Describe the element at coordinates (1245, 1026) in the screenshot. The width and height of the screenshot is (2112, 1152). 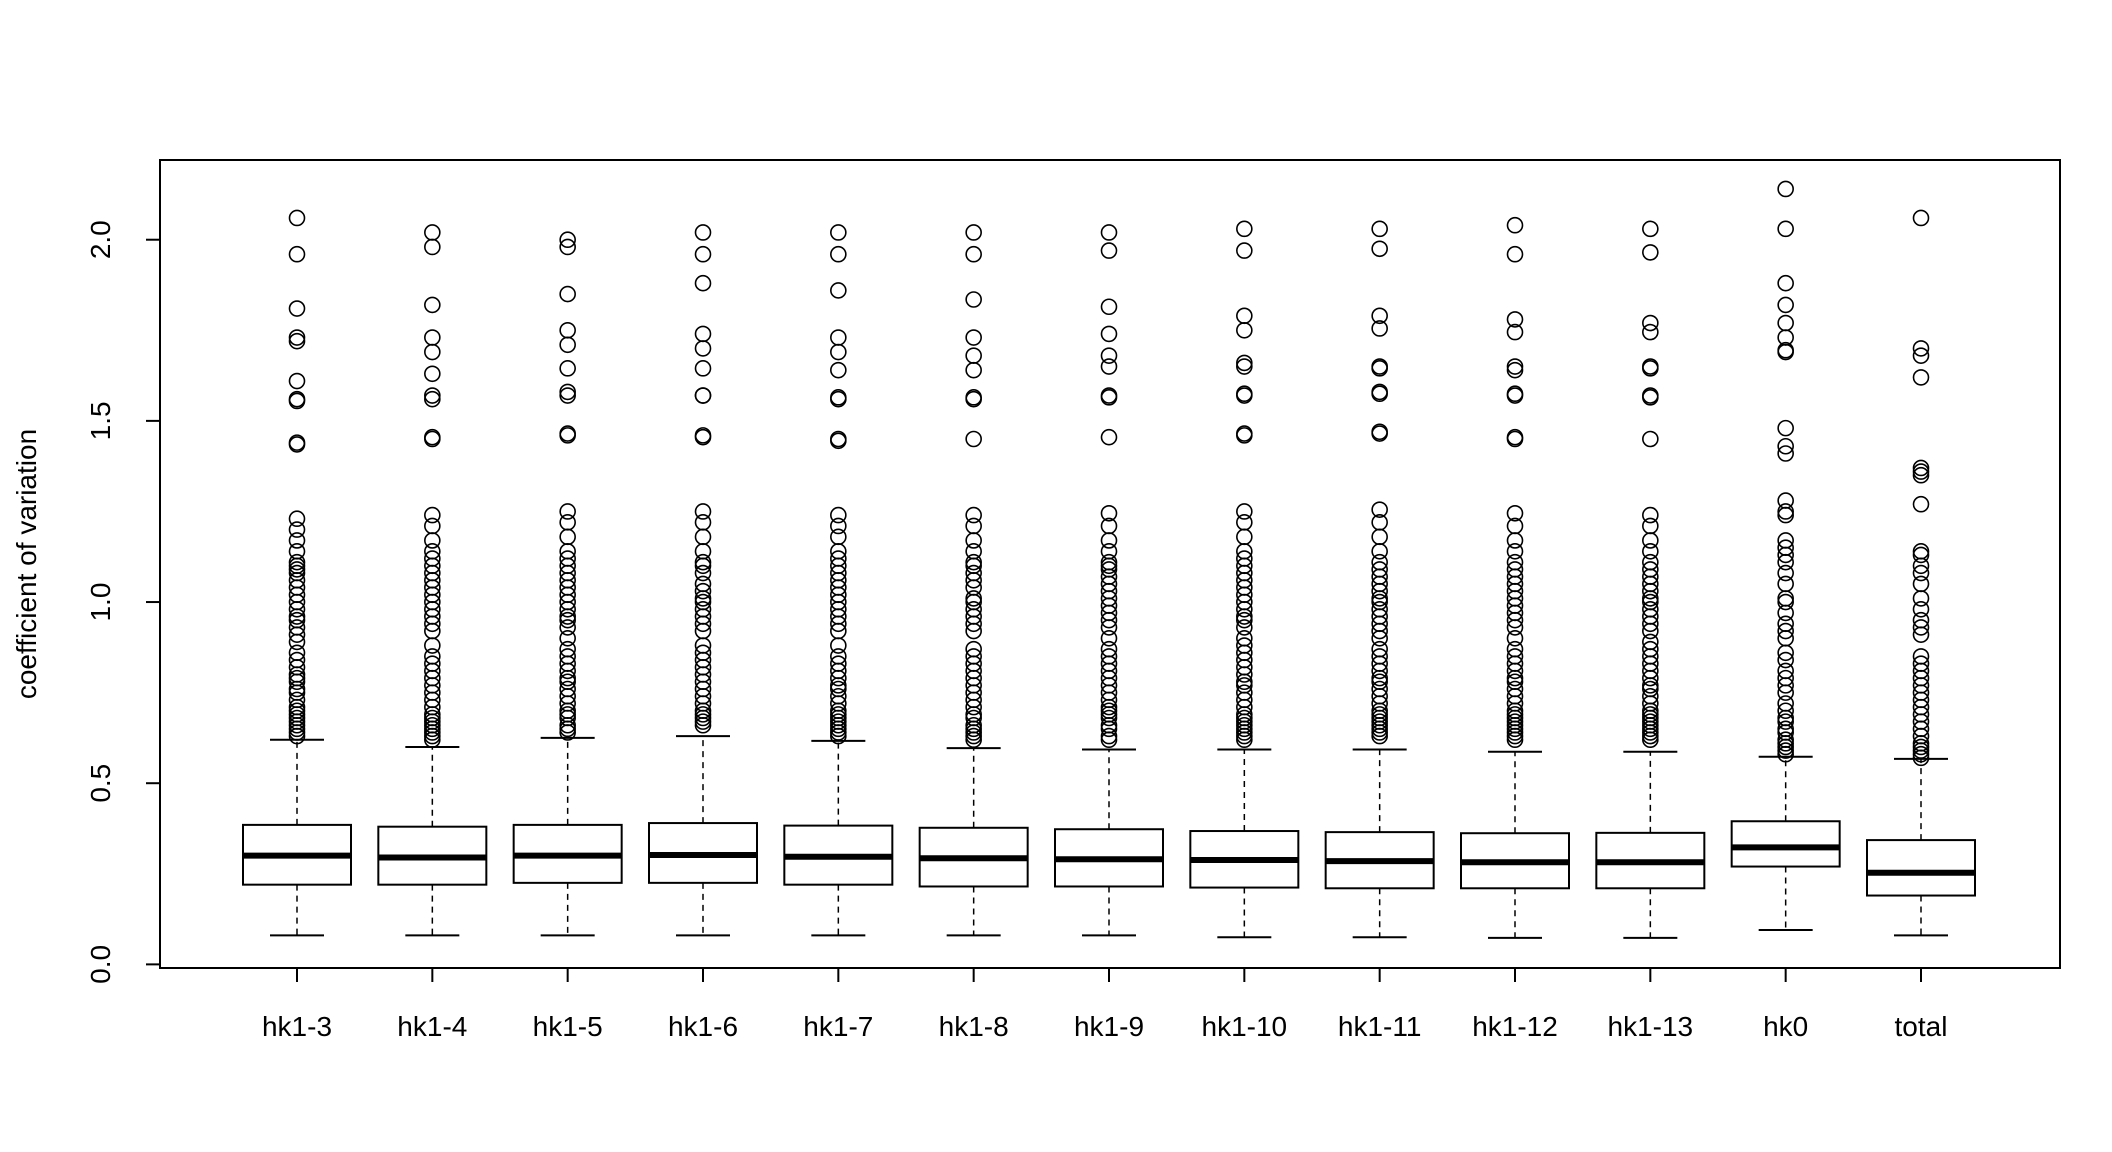
I see `x-tick-label: hk1-10` at that location.